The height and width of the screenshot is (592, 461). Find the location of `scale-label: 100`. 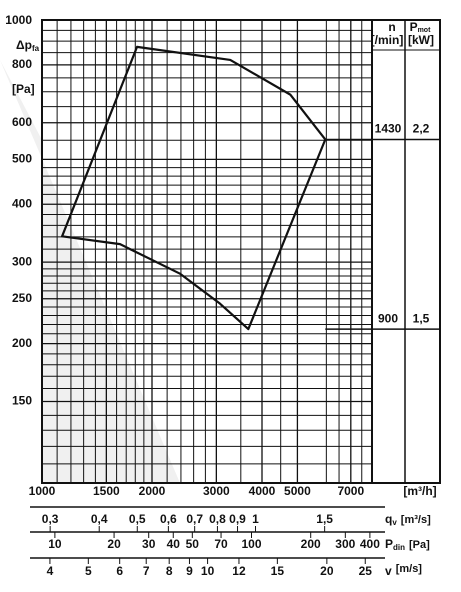

scale-label: 100 is located at coordinates (251, 544).